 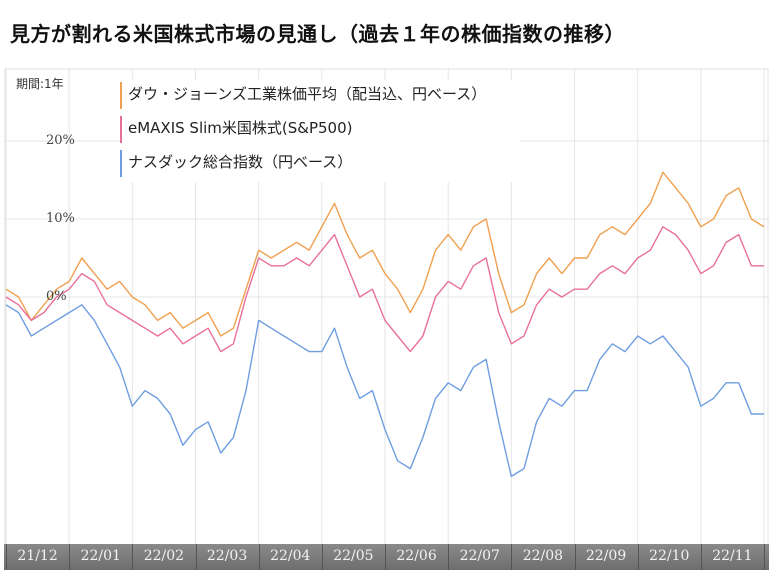 What do you see at coordinates (37, 556) in the screenshot?
I see `x-tick-label: 21/12` at bounding box center [37, 556].